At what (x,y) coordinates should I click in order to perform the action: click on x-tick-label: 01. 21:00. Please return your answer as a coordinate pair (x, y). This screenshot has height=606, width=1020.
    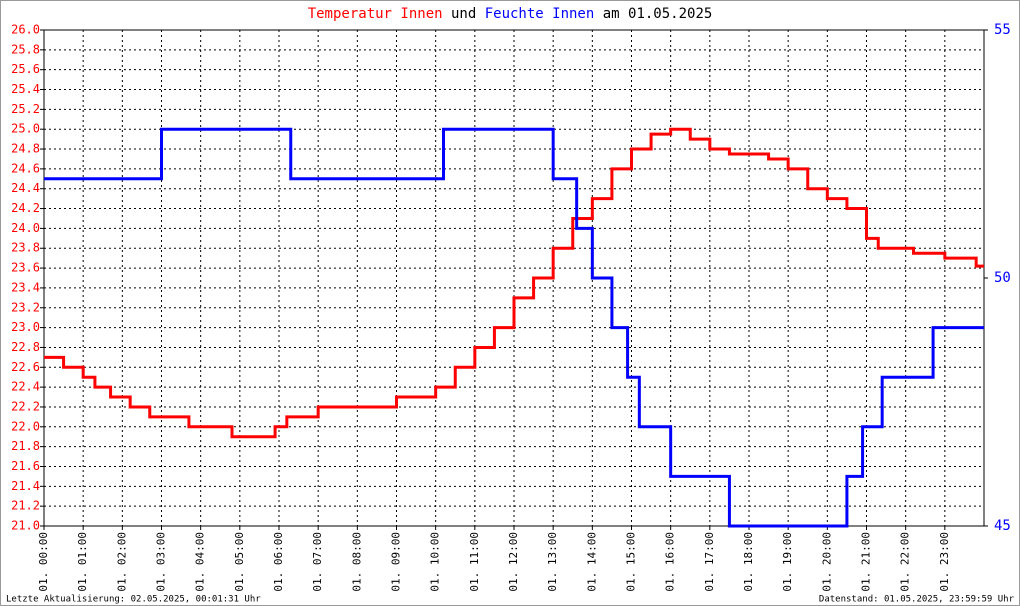
    Looking at the image, I should click on (866, 562).